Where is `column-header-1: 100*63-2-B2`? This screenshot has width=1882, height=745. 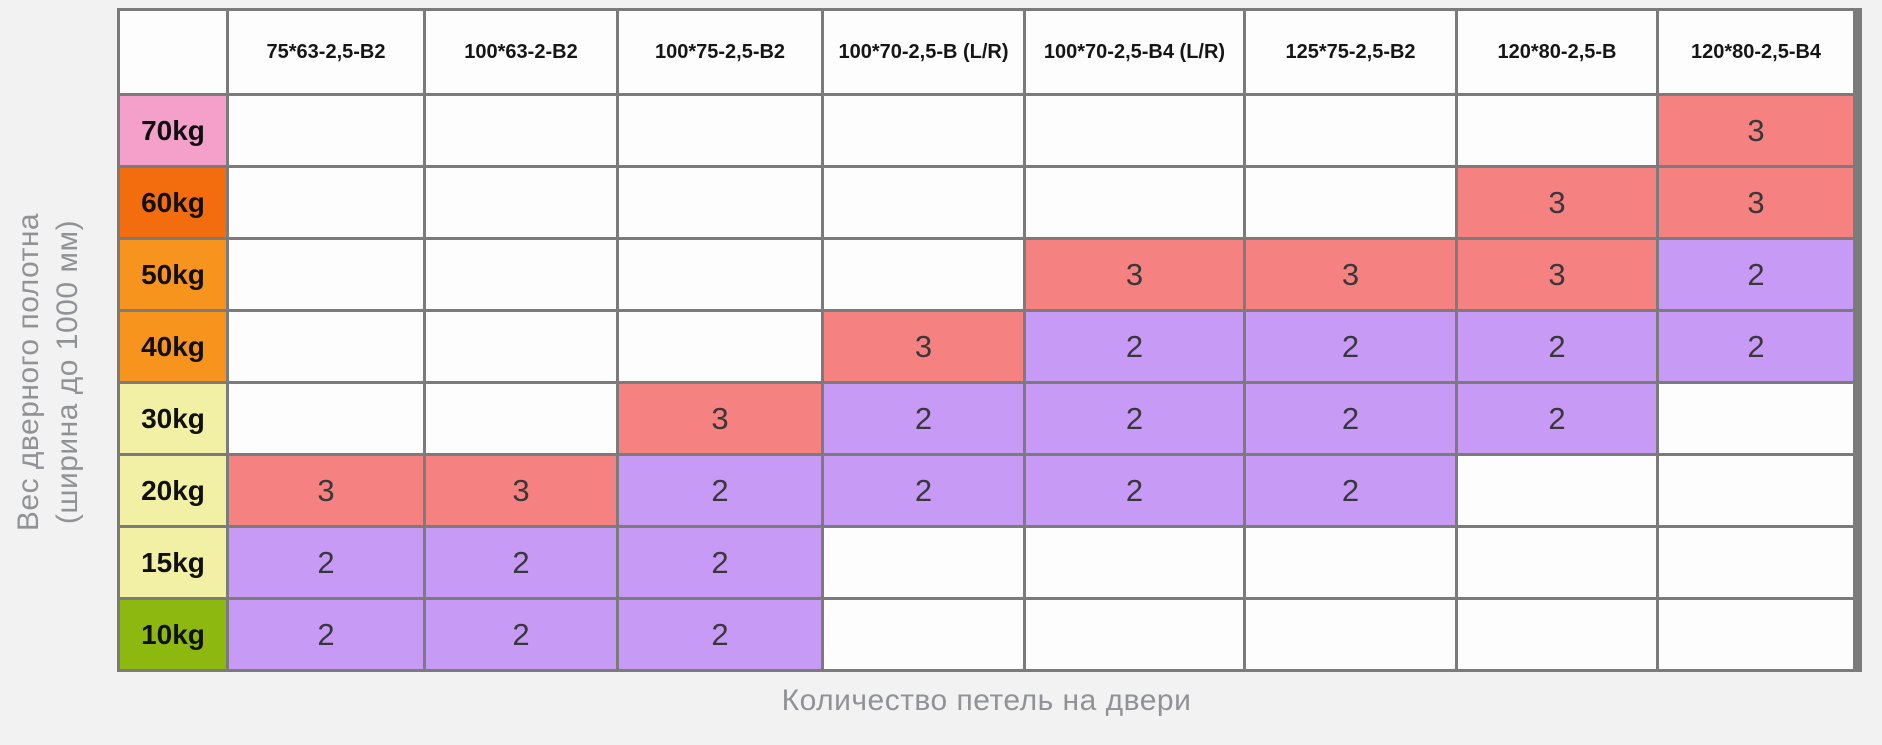
column-header-1: 100*63-2-B2 is located at coordinates (521, 52).